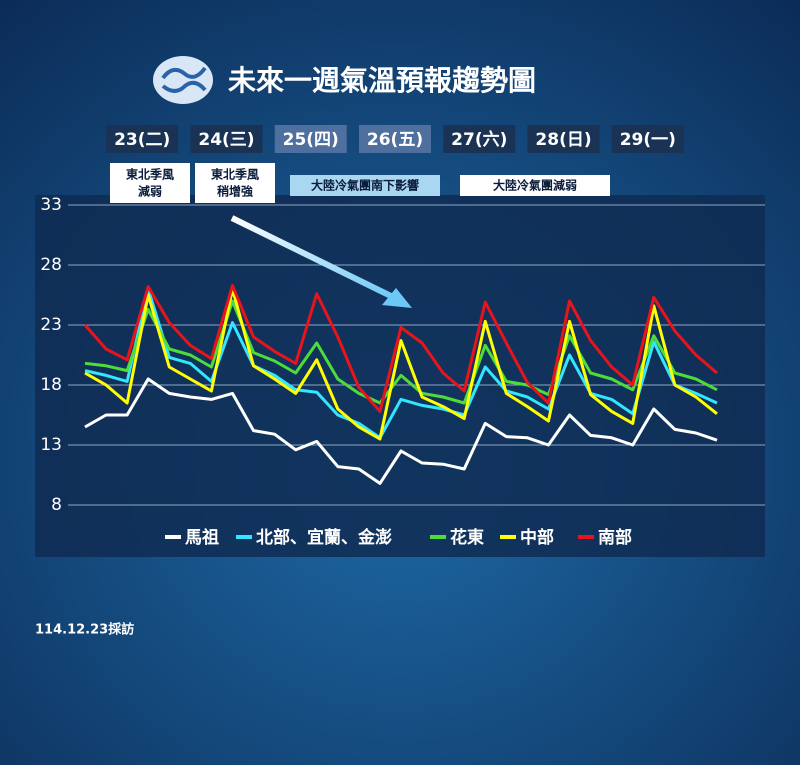 This screenshot has height=769, width=800. I want to click on y-tick-label: 23, so click(51, 325).